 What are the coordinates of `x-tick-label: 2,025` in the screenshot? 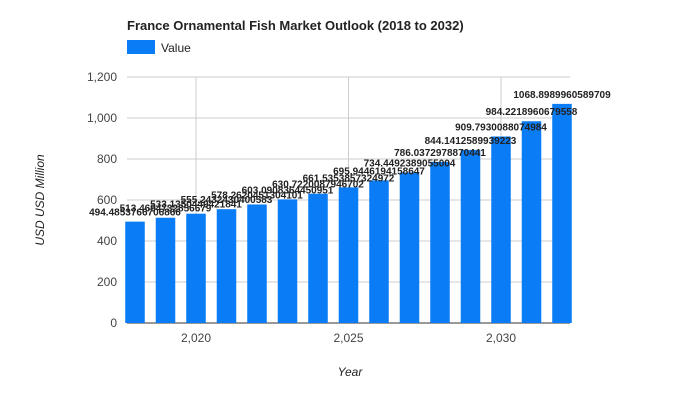 It's located at (348, 338).